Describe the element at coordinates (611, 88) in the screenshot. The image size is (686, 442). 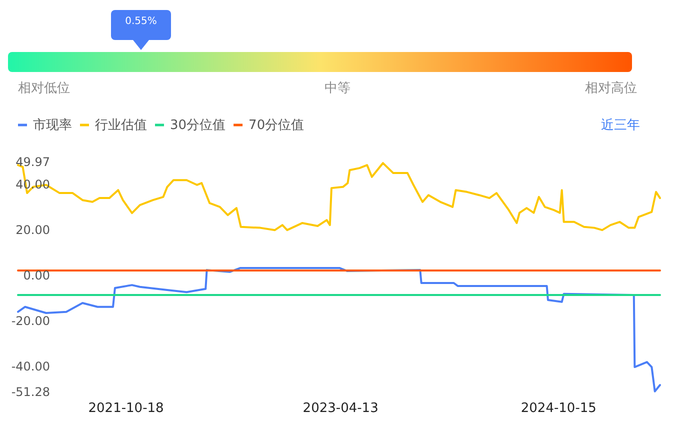
I see `category-label: 相对高位` at that location.